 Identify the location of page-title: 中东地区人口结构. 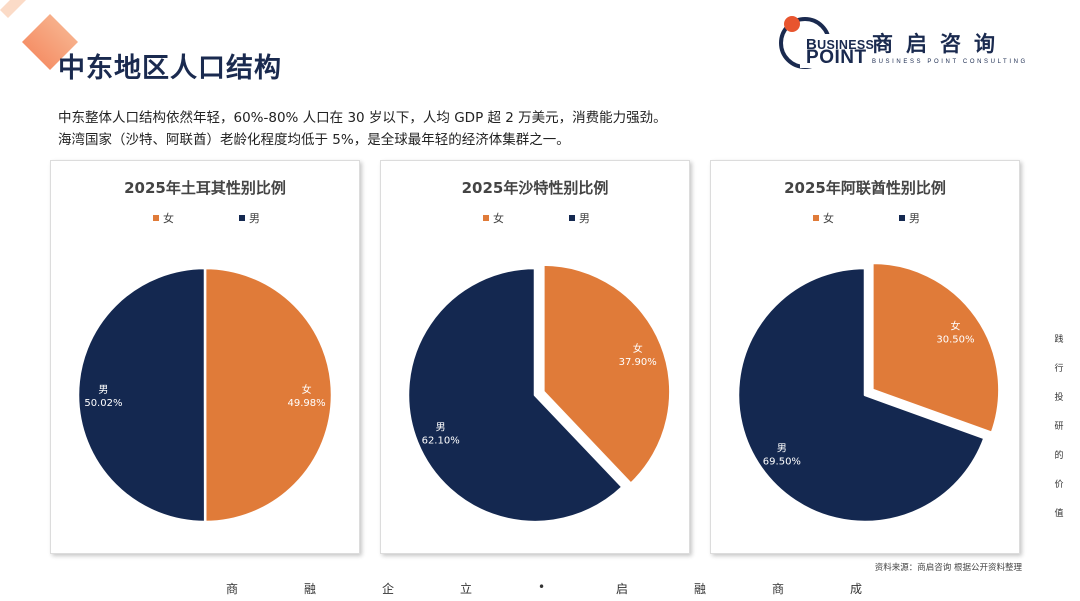
(170, 68).